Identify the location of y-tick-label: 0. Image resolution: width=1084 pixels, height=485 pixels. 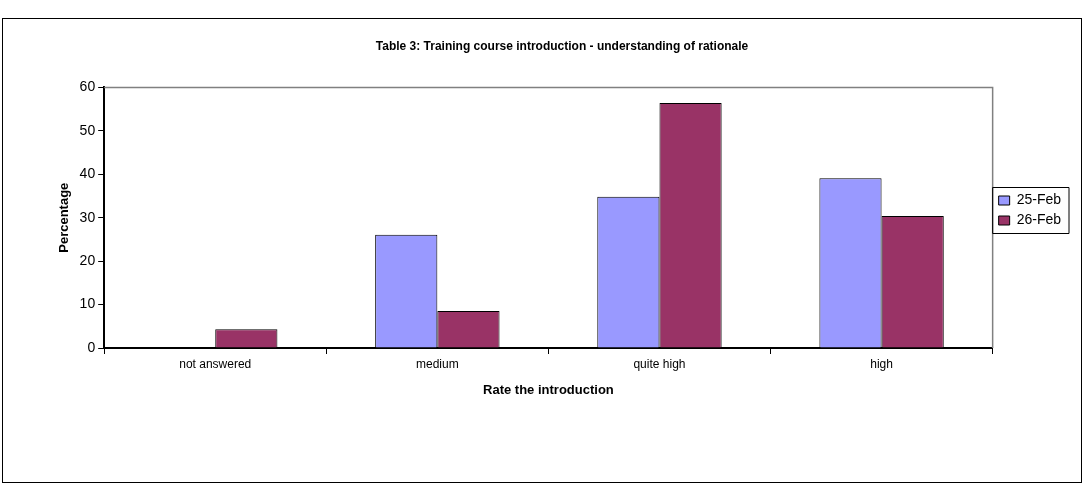
(91, 346).